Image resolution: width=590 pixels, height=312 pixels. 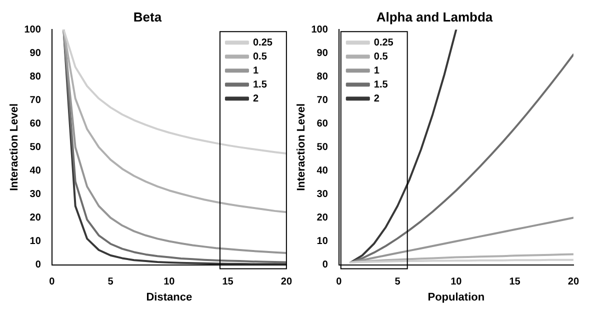 I want to click on chart-title: Beta, so click(x=147, y=16).